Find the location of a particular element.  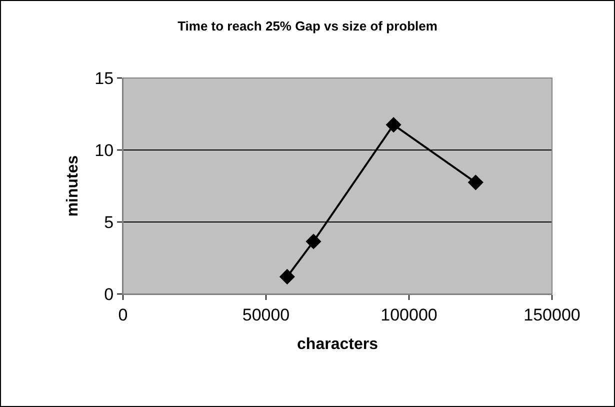

y-tick-label: 0 is located at coordinates (109, 294).